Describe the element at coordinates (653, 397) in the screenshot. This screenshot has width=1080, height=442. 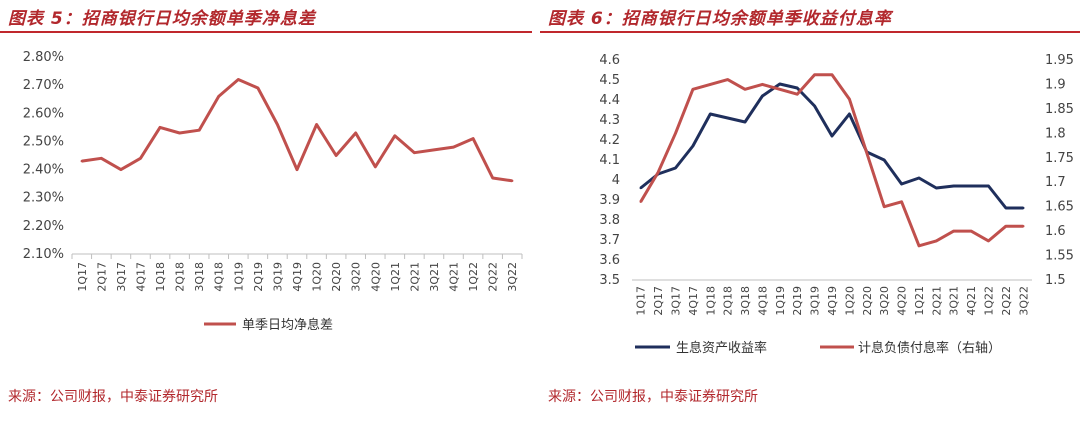
I see `source-note-right: 来源：公司财报，中泰证券研究所` at that location.